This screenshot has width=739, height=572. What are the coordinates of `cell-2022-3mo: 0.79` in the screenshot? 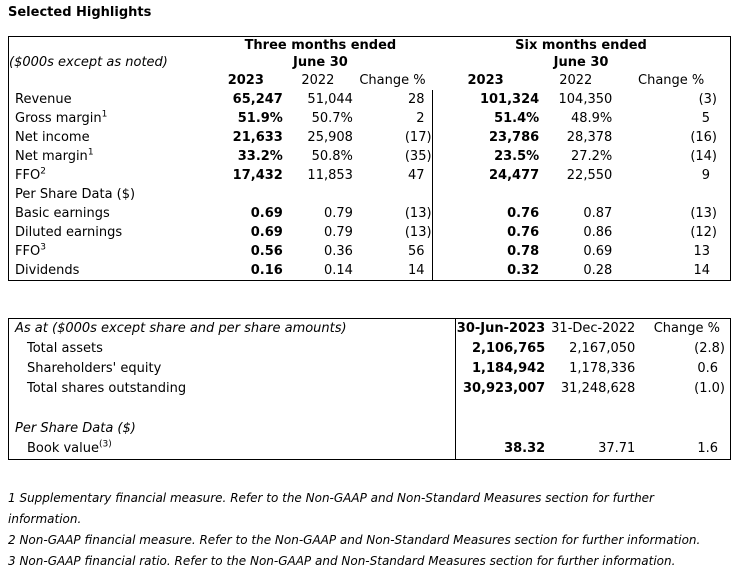 It's located at (338, 232).